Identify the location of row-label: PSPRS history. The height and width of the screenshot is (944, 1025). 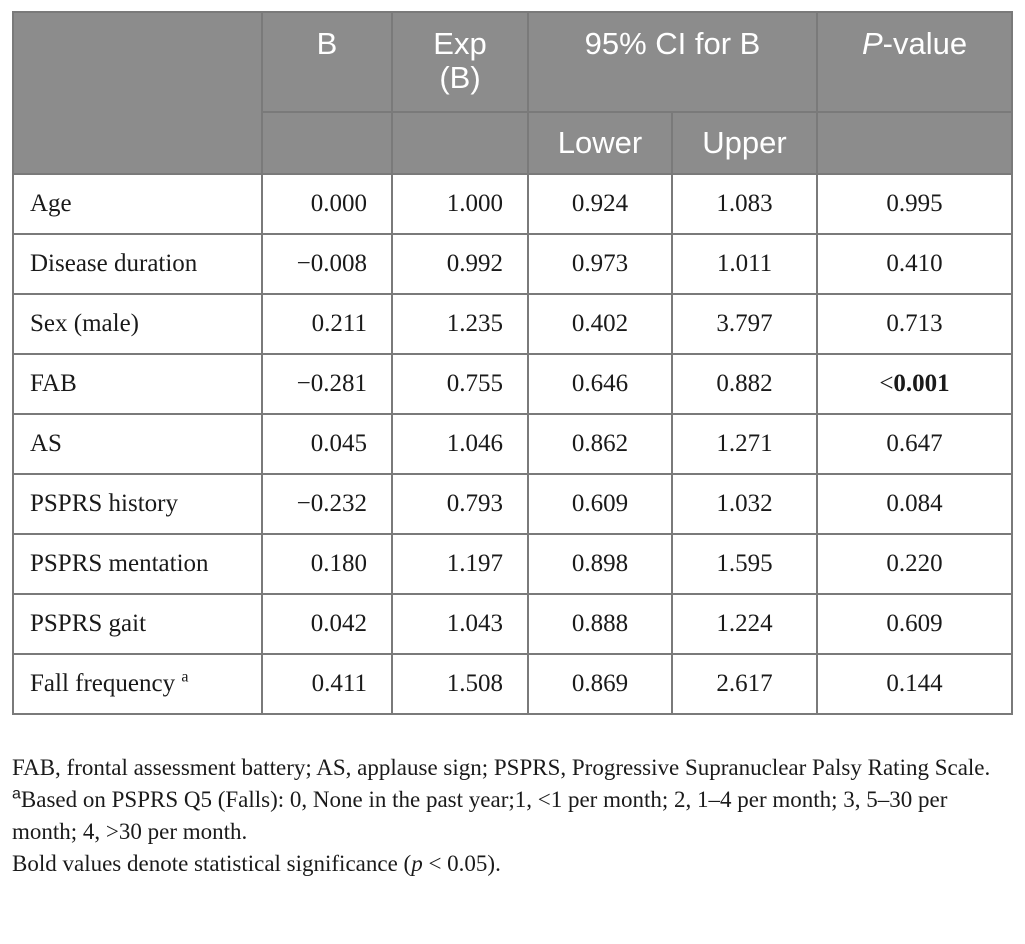
(137, 504).